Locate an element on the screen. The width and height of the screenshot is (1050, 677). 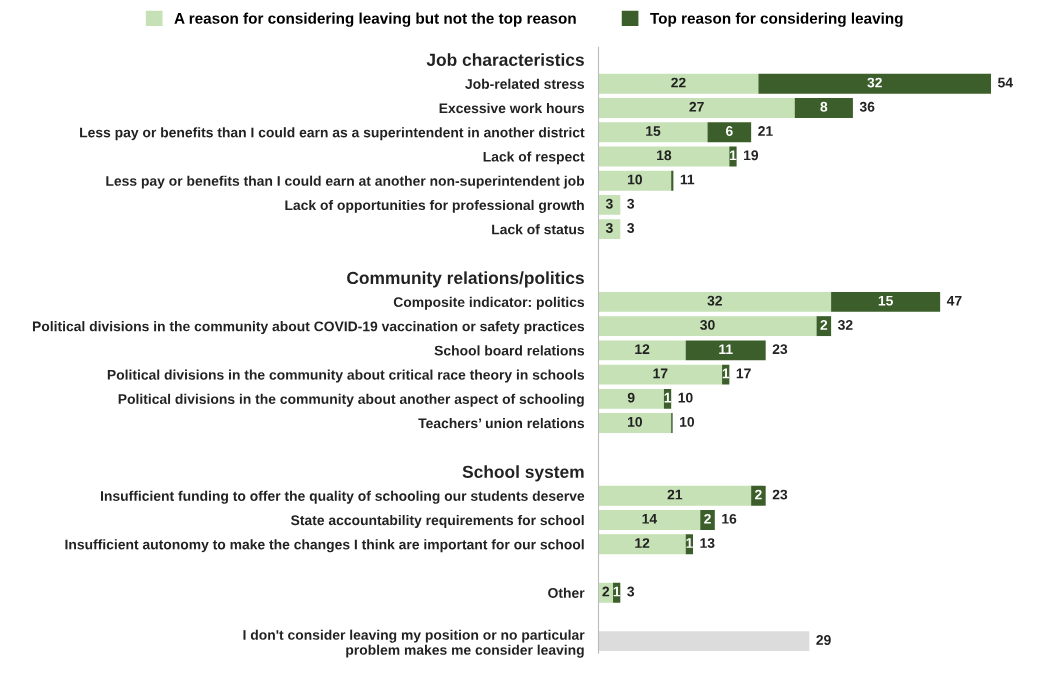
total-label: 54 is located at coordinates (1005, 82).